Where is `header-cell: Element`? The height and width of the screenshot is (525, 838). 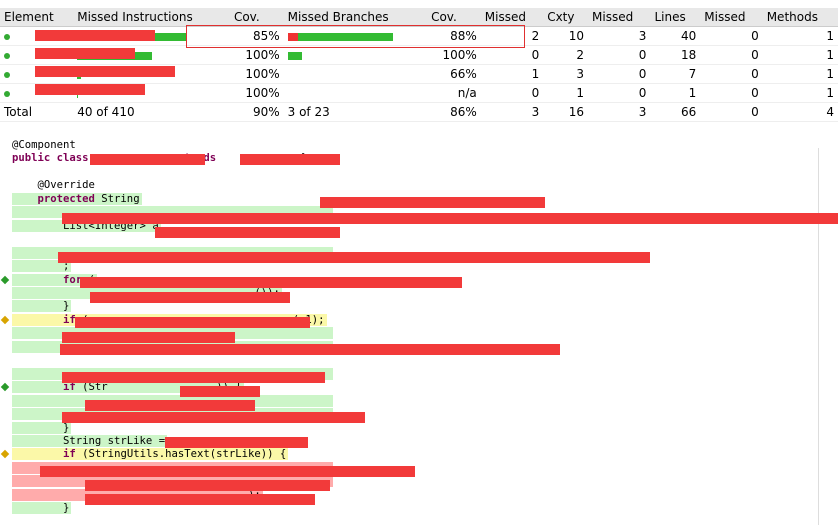
header-cell: Element is located at coordinates (37, 17).